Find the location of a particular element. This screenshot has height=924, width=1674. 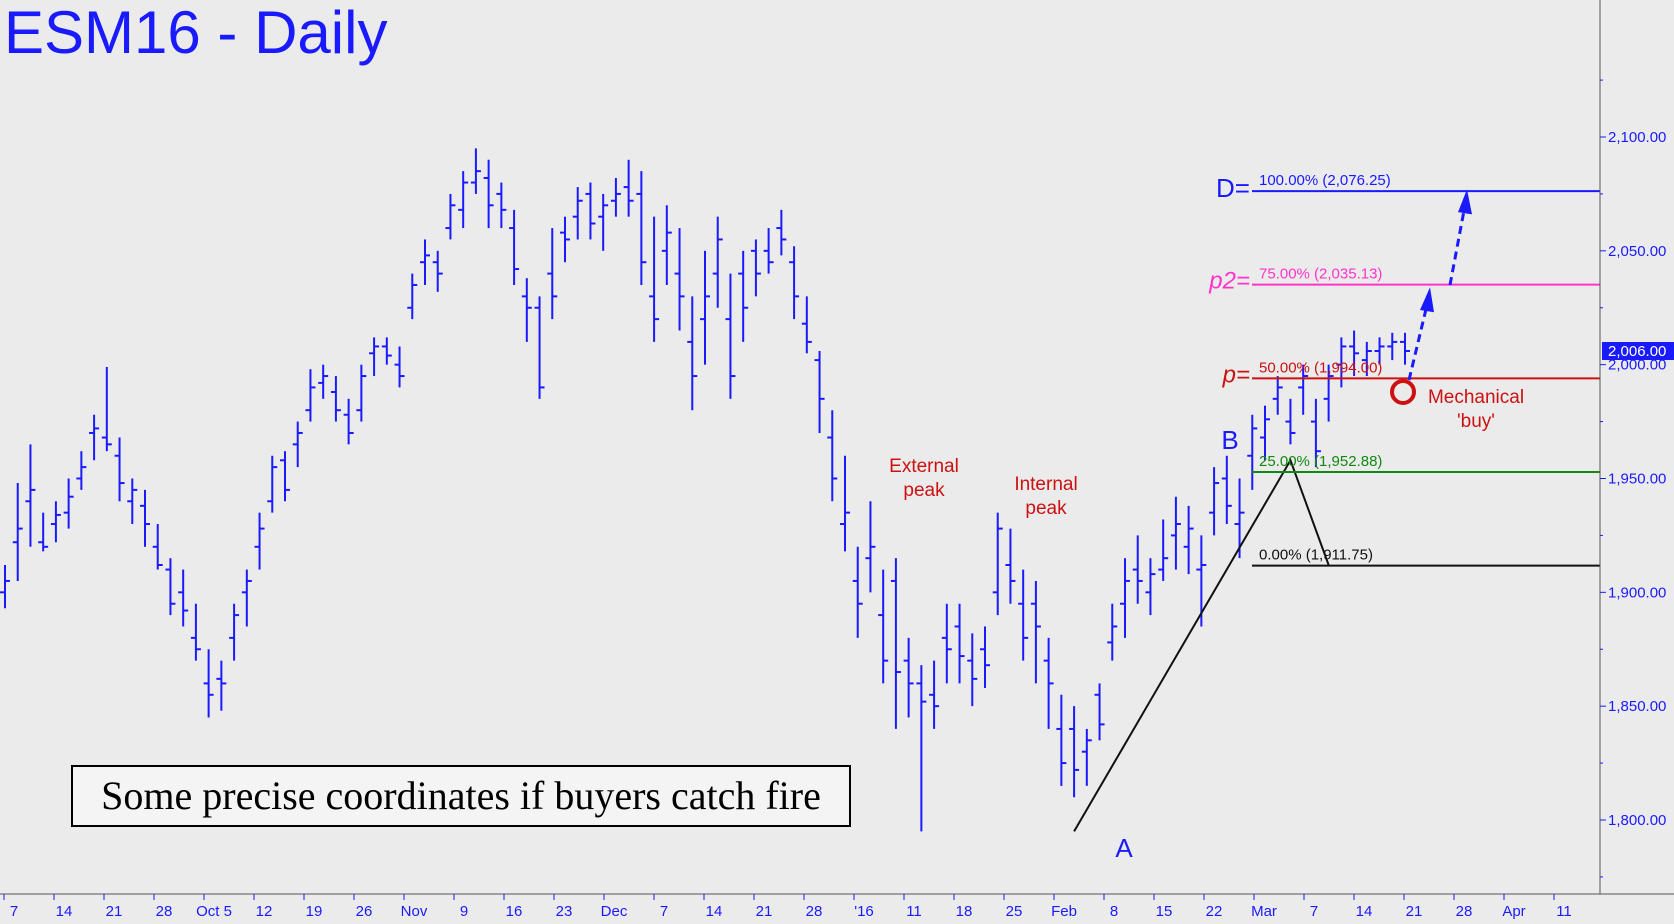

last-price-label: 2,006.00 is located at coordinates (1637, 351).